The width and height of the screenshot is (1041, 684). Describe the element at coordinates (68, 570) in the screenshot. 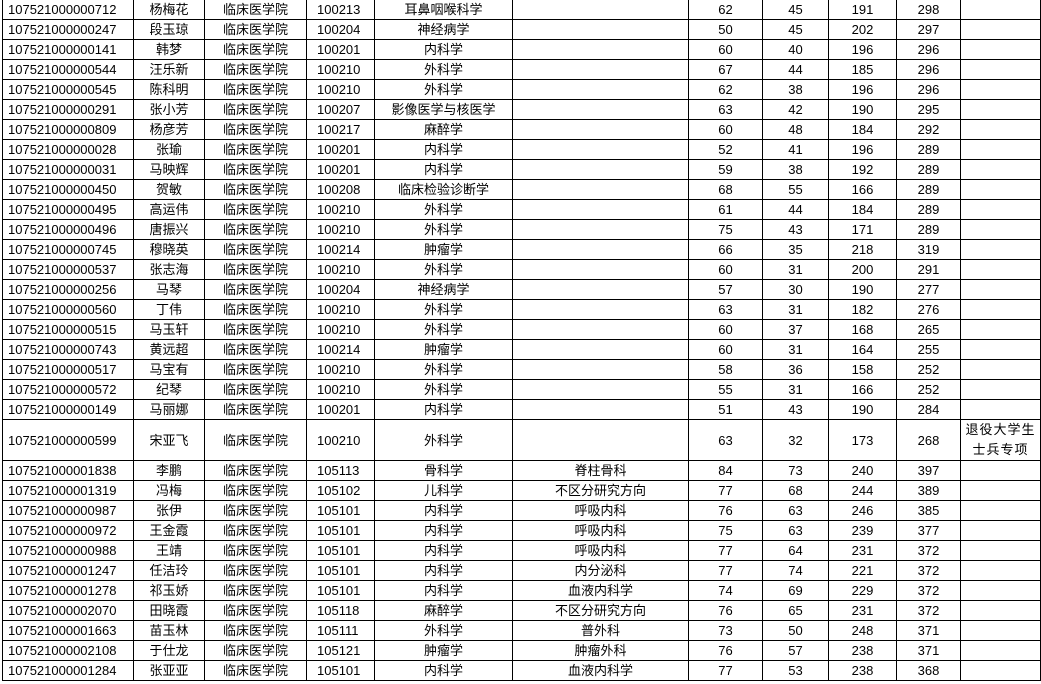

I see `candidate-id-cell: 107521000001247` at that location.